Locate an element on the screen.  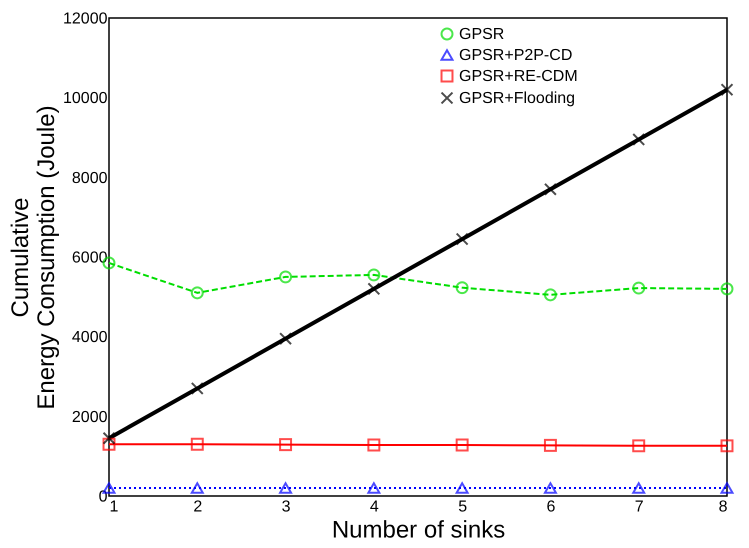
x-tick-label: 4 is located at coordinates (374, 507).